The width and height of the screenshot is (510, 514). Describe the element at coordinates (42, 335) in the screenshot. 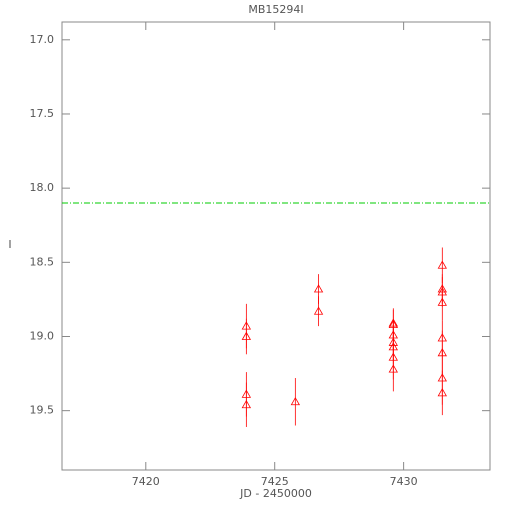

I see `y-tick-label: 19.0` at that location.